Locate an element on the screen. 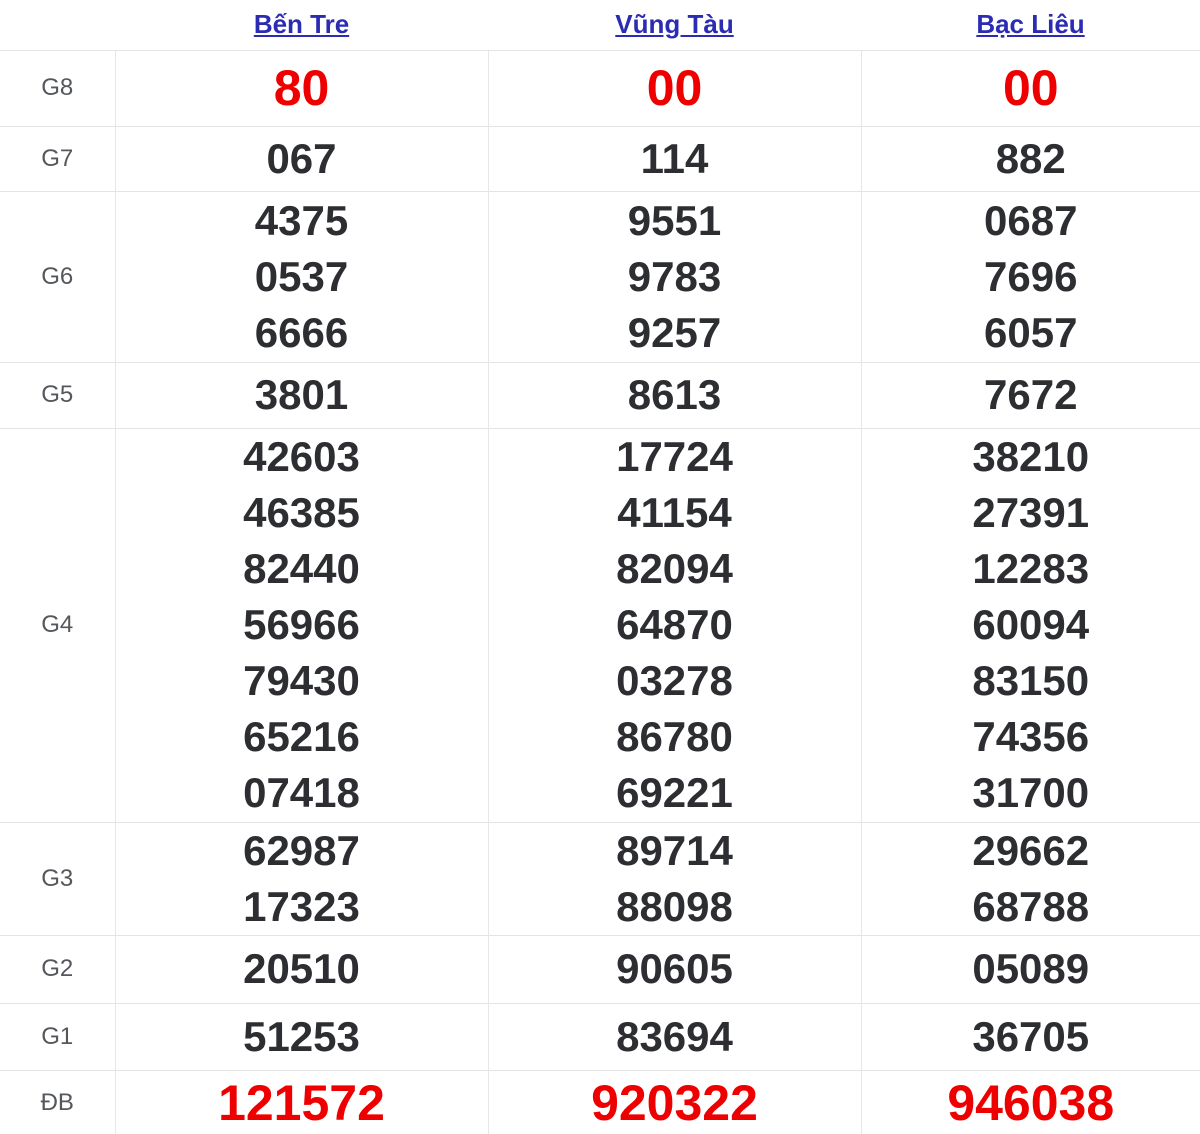 This screenshot has height=1134, width=1200. prize-value: 88098 is located at coordinates (674, 906).